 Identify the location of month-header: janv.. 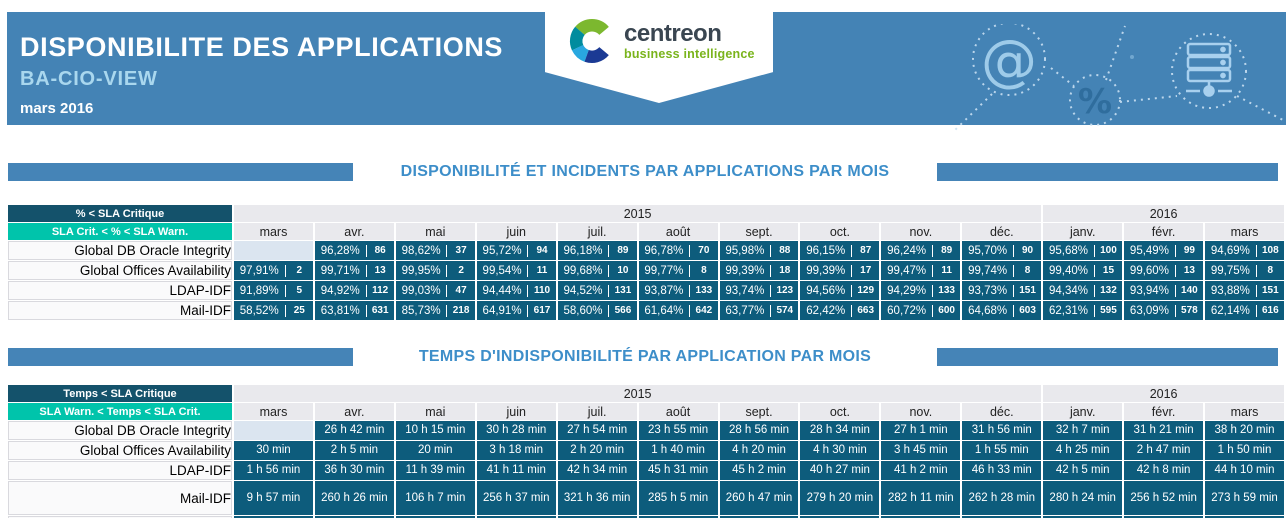
(1083, 231).